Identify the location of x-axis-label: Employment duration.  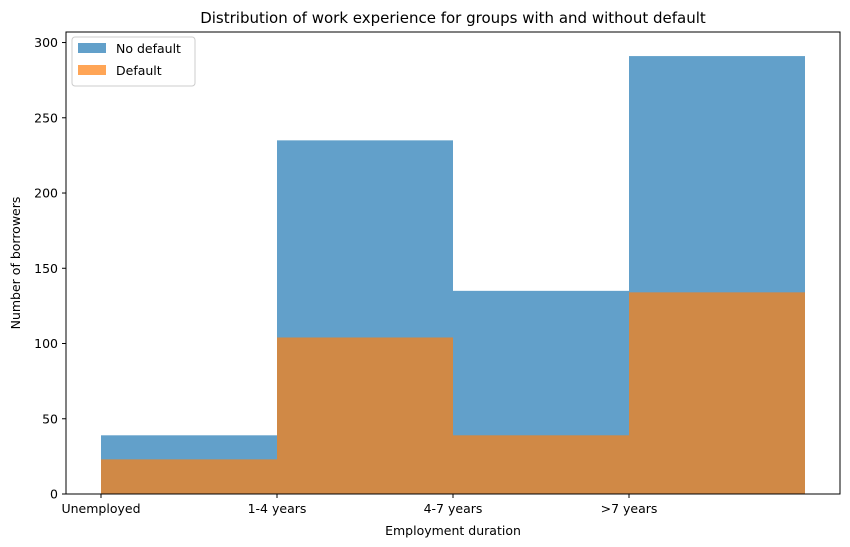
(453, 530).